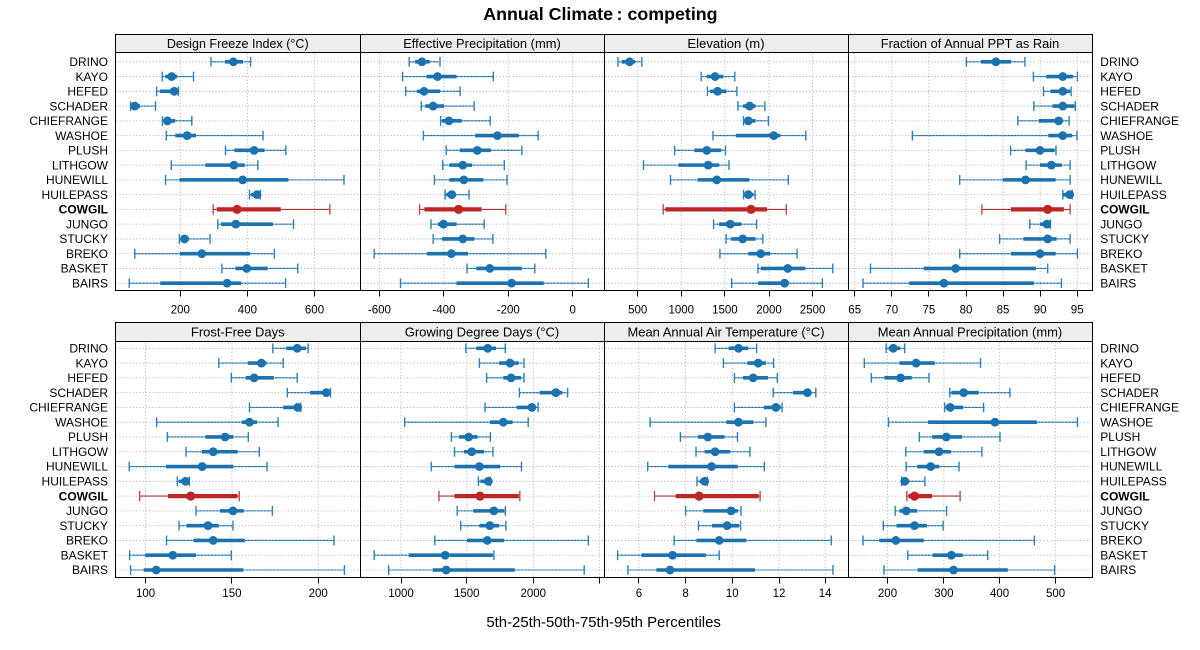  I want to click on svg-text: 100, so click(145, 594).